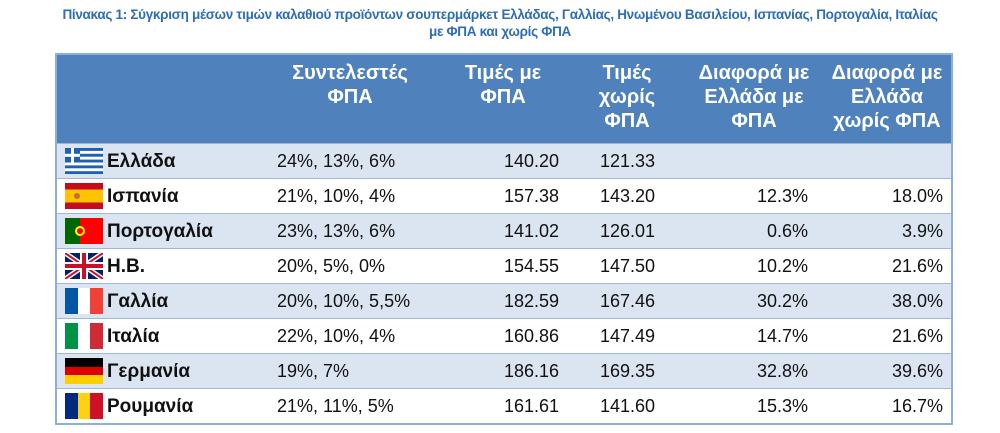  Describe the element at coordinates (782, 336) in the screenshot. I see `diff-with-vat: 14.7%` at that location.